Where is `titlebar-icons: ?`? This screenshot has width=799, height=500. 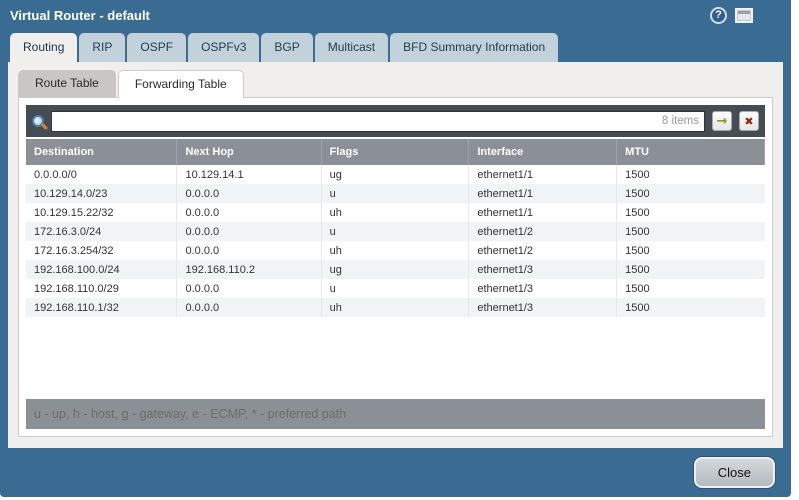
titlebar-icons: ? is located at coordinates (731, 15).